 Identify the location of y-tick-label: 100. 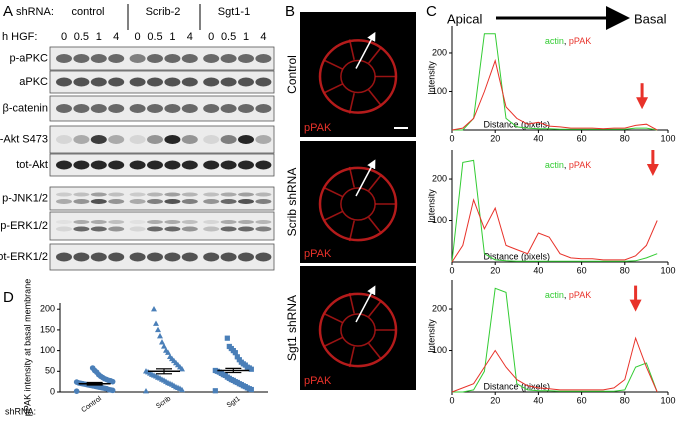
(439, 220).